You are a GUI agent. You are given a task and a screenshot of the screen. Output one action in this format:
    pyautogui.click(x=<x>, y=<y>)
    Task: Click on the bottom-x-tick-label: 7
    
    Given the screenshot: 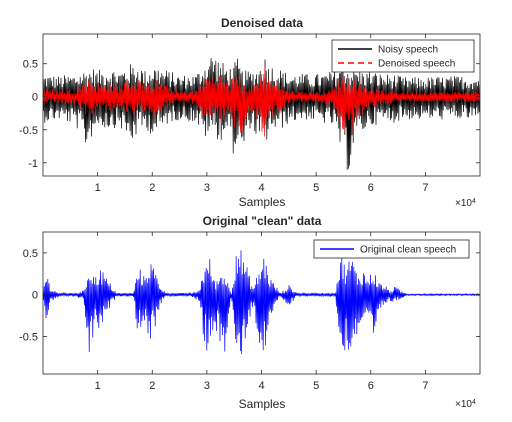 What is the action you would take?
    pyautogui.click(x=425, y=386)
    